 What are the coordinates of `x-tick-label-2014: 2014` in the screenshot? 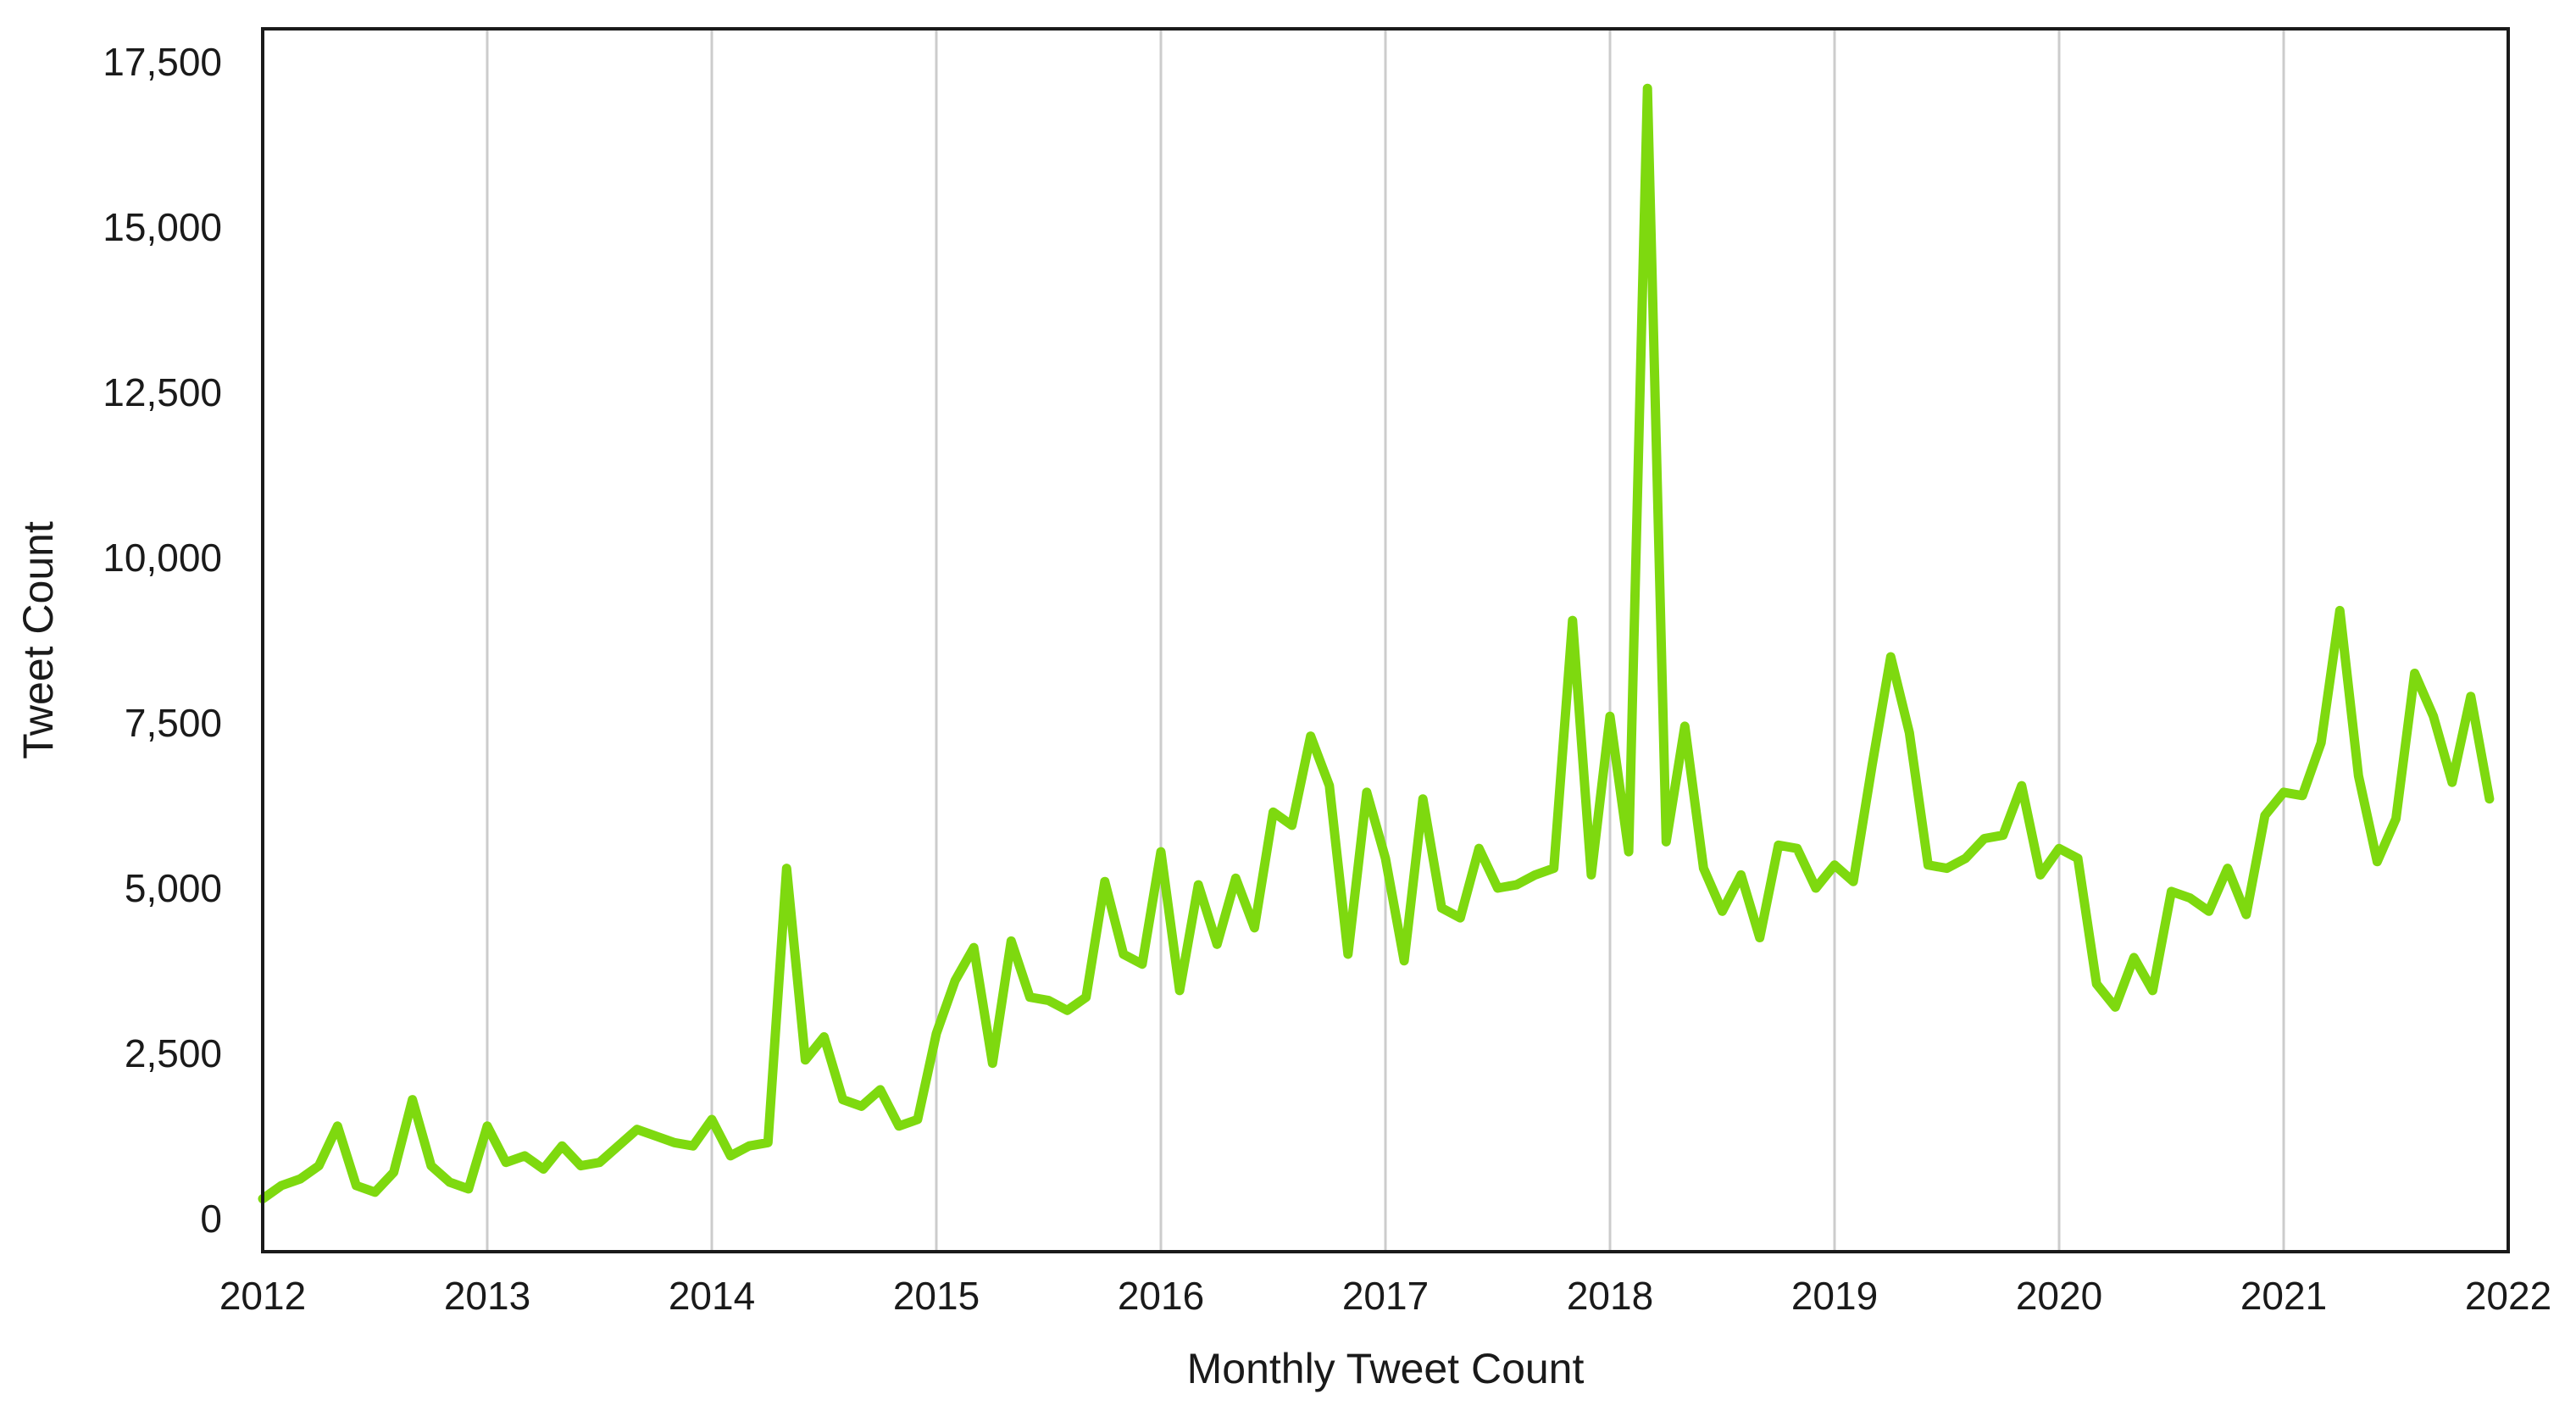 It's located at (712, 1296).